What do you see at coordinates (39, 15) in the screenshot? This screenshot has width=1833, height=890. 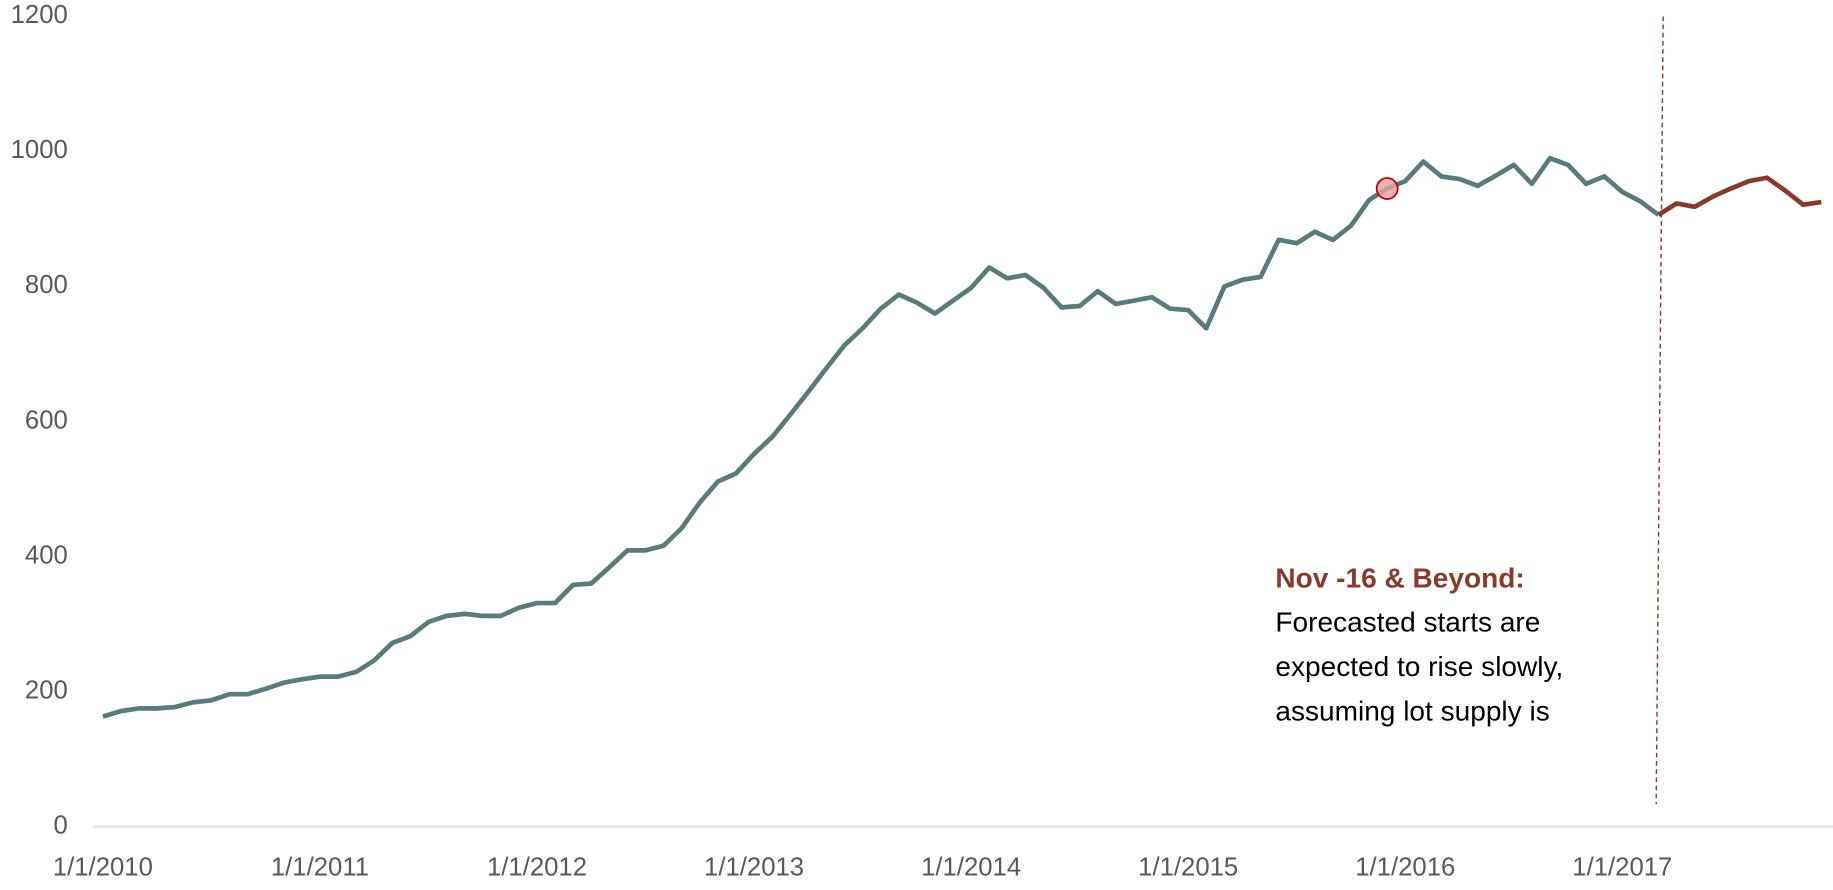 I see `y-tick-label: 1200` at bounding box center [39, 15].